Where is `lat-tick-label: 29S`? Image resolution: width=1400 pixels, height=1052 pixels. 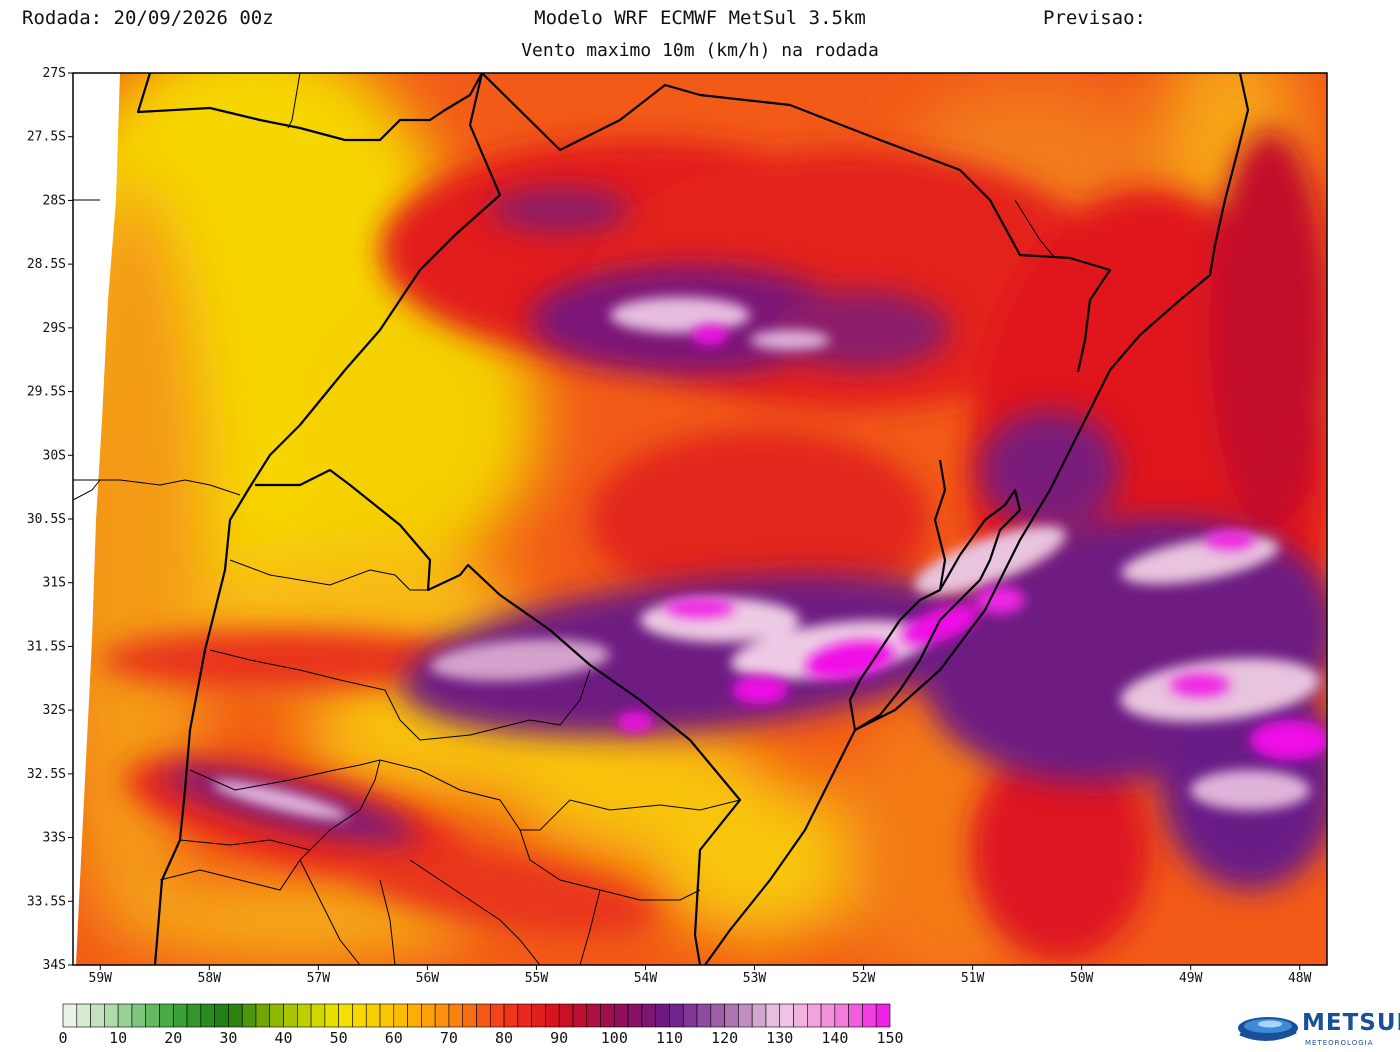 lat-tick-label: 29S is located at coordinates (54, 328).